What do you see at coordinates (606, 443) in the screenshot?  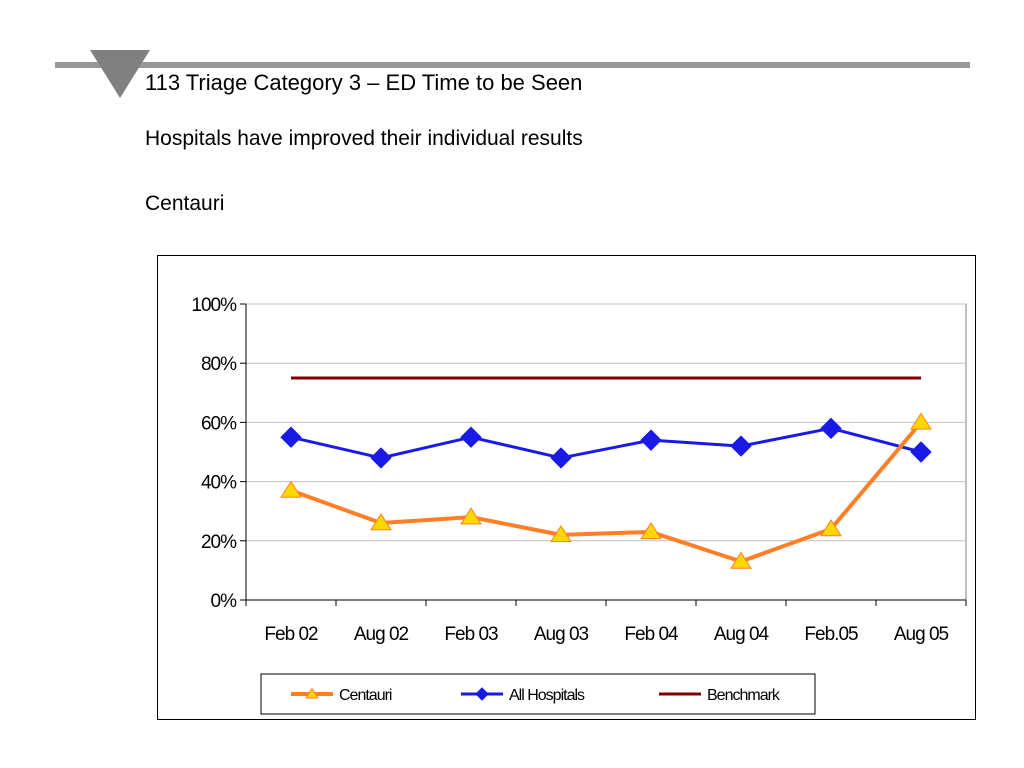 I see `series-line-all-hospitals` at bounding box center [606, 443].